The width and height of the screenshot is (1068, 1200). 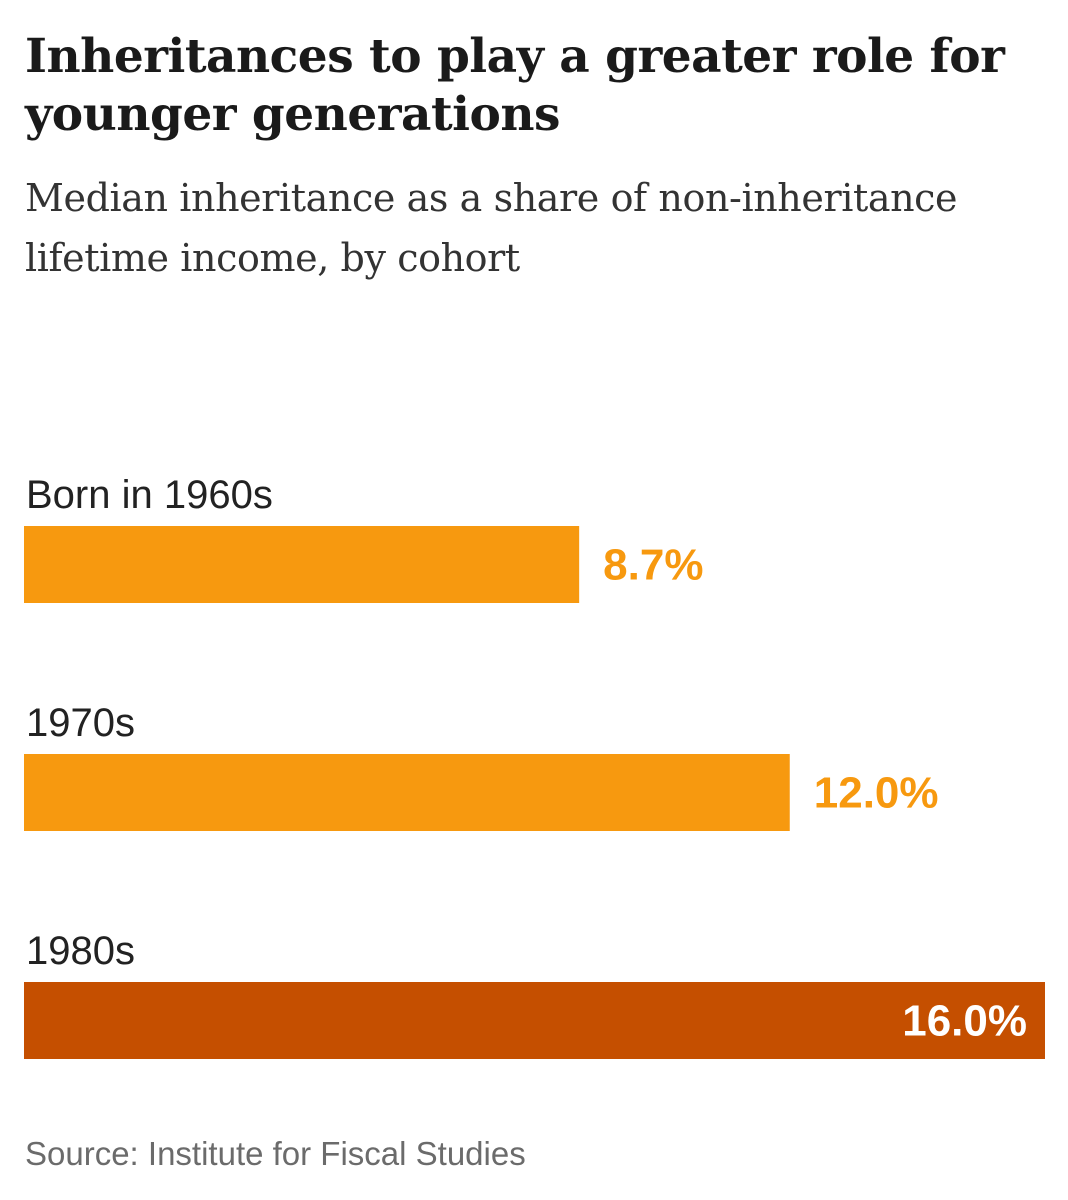 What do you see at coordinates (80, 723) in the screenshot?
I see `category-label: 1970s` at bounding box center [80, 723].